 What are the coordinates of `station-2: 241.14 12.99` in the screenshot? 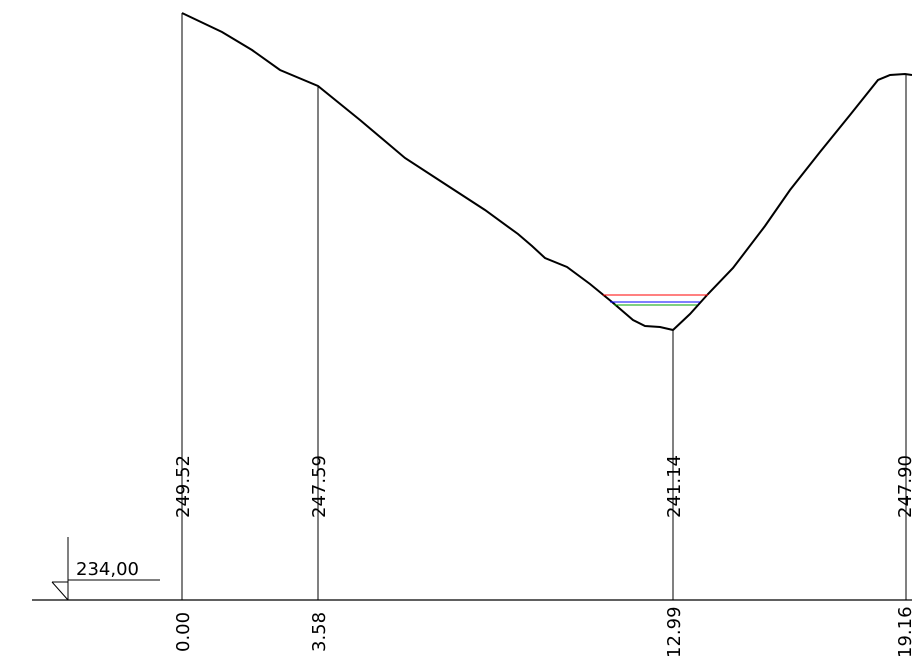 It's located at (674, 494).